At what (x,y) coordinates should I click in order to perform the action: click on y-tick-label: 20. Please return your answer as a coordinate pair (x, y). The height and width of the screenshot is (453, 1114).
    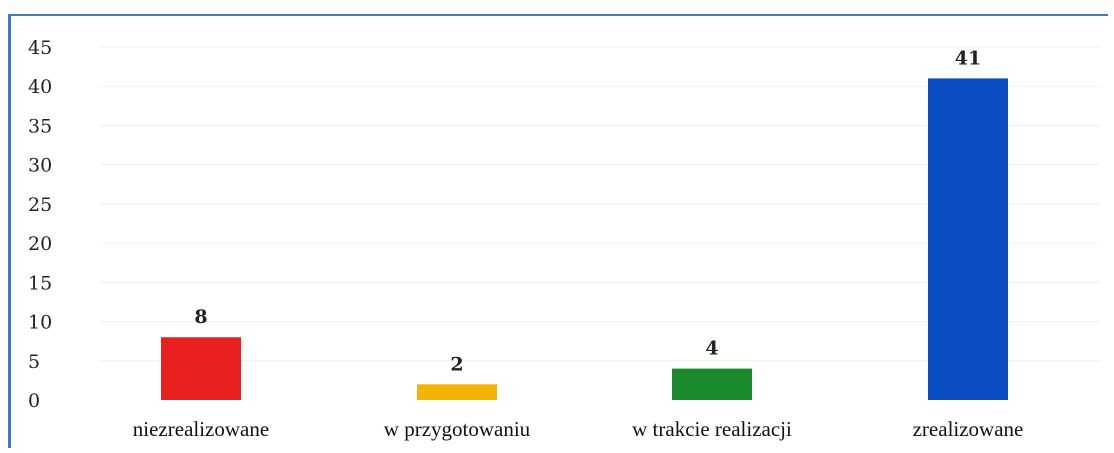
    Looking at the image, I should click on (40, 244).